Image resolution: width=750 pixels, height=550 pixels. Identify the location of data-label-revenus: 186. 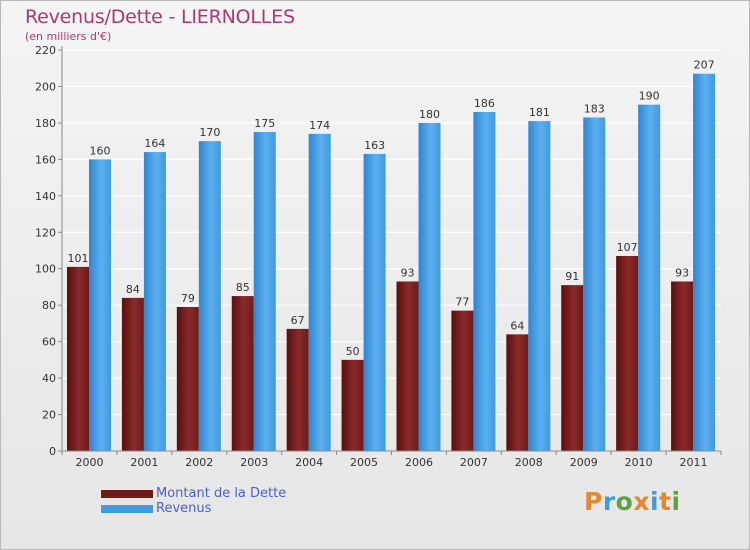
(484, 103).